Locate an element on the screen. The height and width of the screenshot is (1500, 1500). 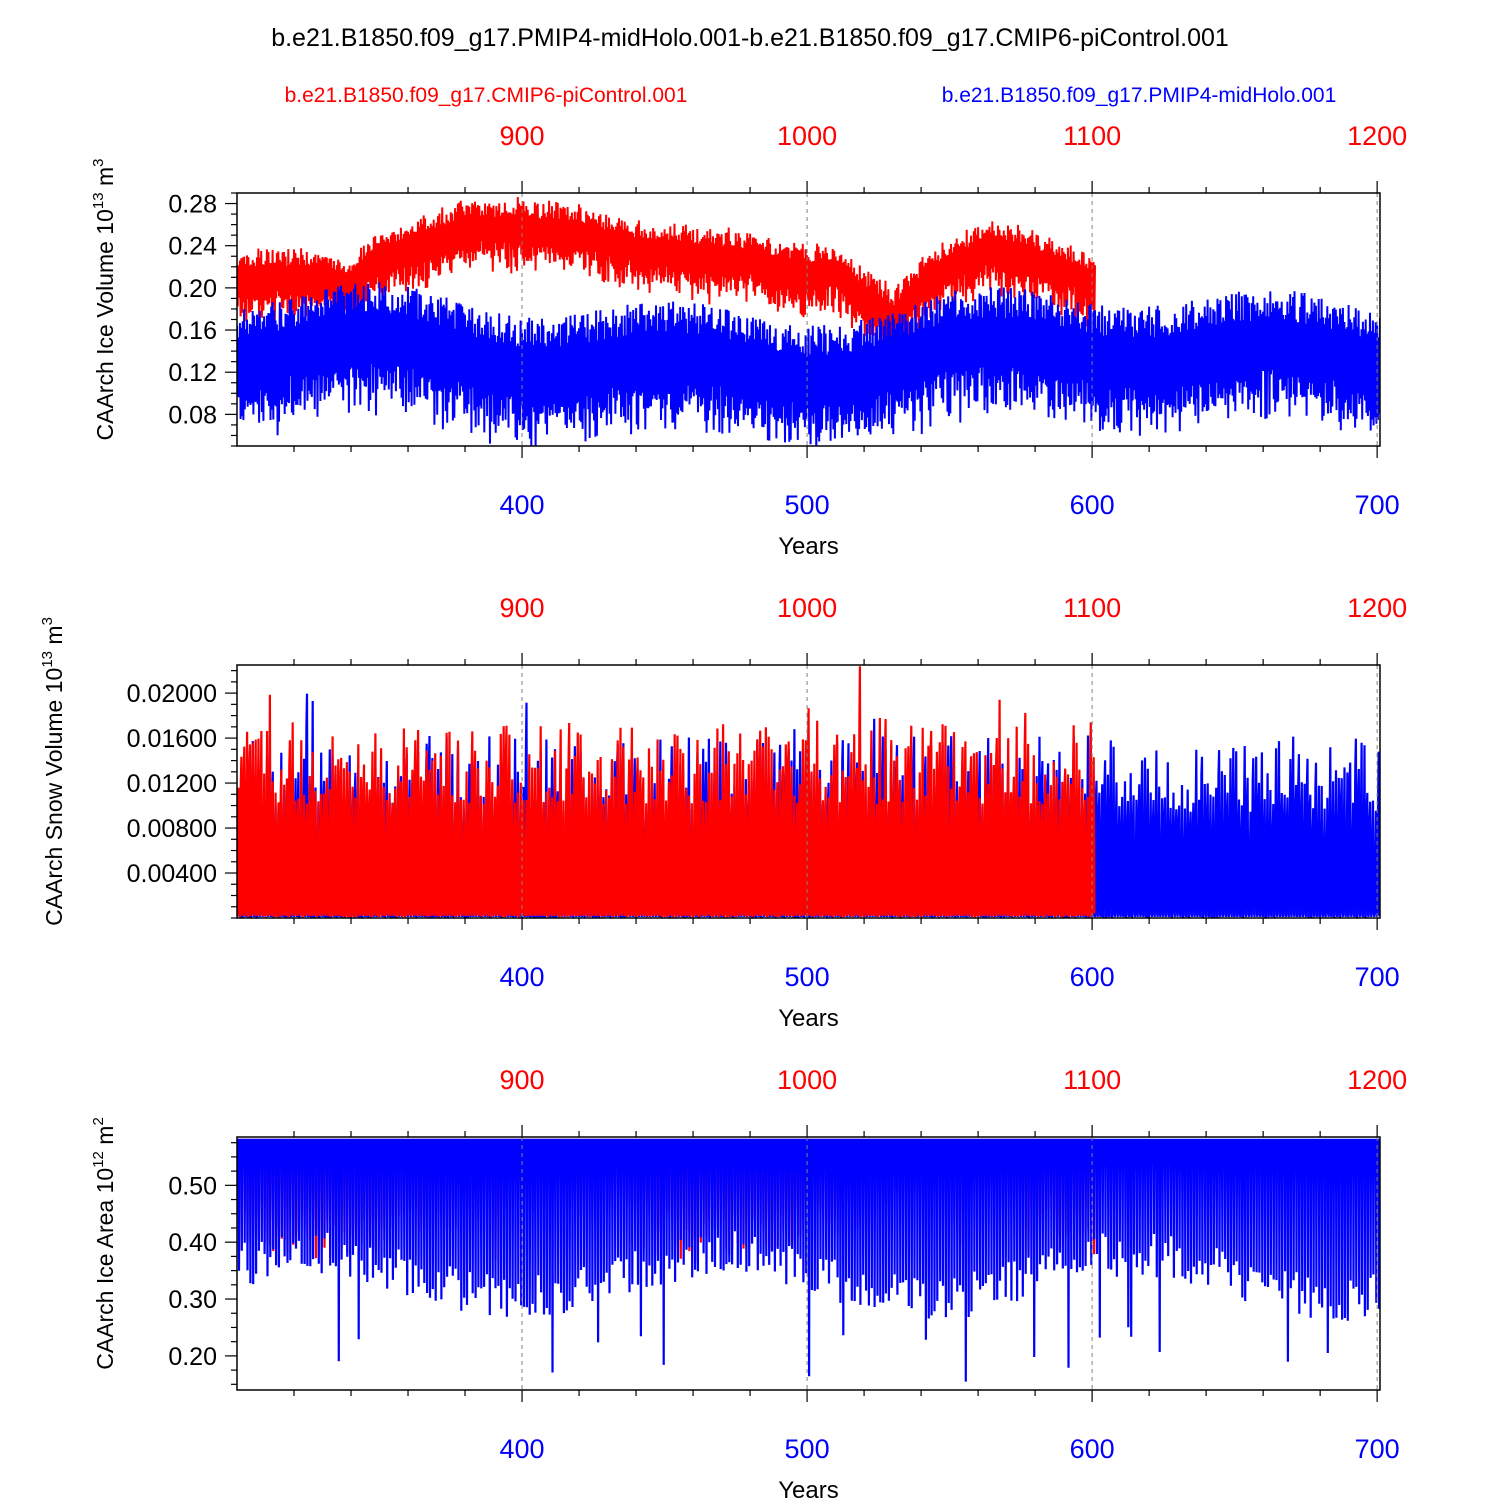
snow-volume-series-group is located at coordinates (808, 792).